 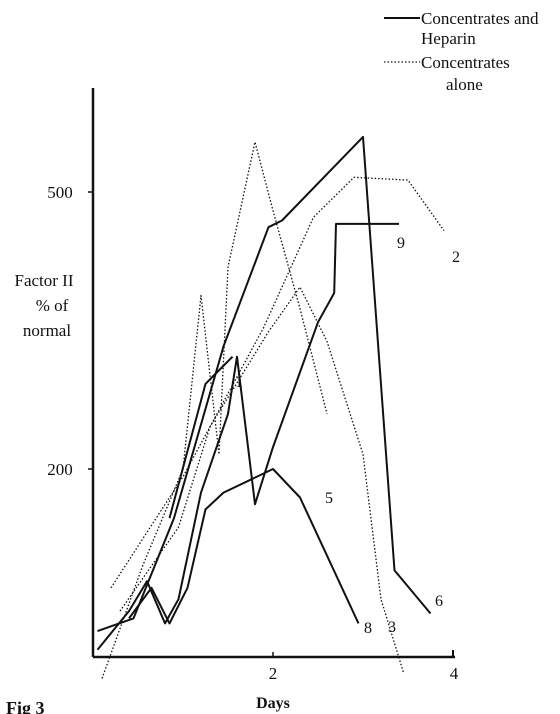 What do you see at coordinates (25, 706) in the screenshot?
I see `figure-label: Fig 3` at bounding box center [25, 706].